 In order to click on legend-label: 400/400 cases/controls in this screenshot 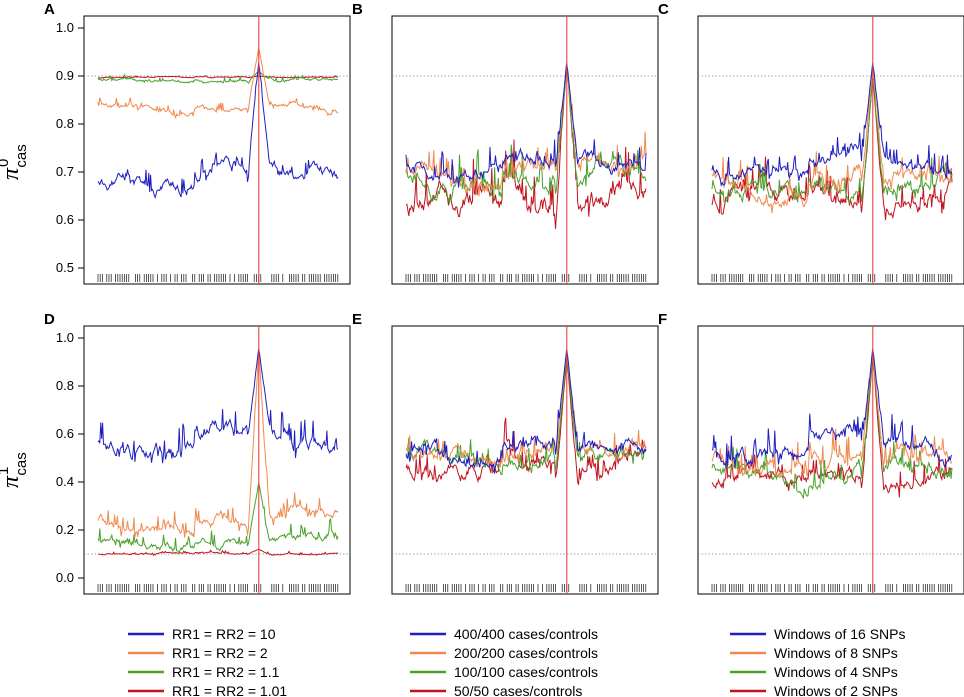, I will do `click(526, 634)`.